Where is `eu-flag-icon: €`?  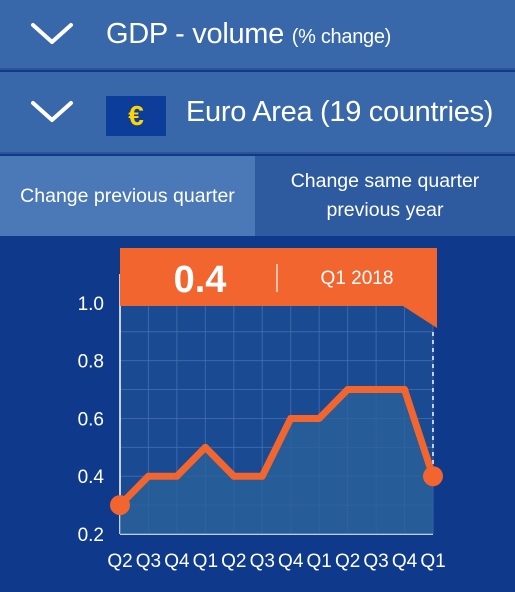
eu-flag-icon: € is located at coordinates (136, 116).